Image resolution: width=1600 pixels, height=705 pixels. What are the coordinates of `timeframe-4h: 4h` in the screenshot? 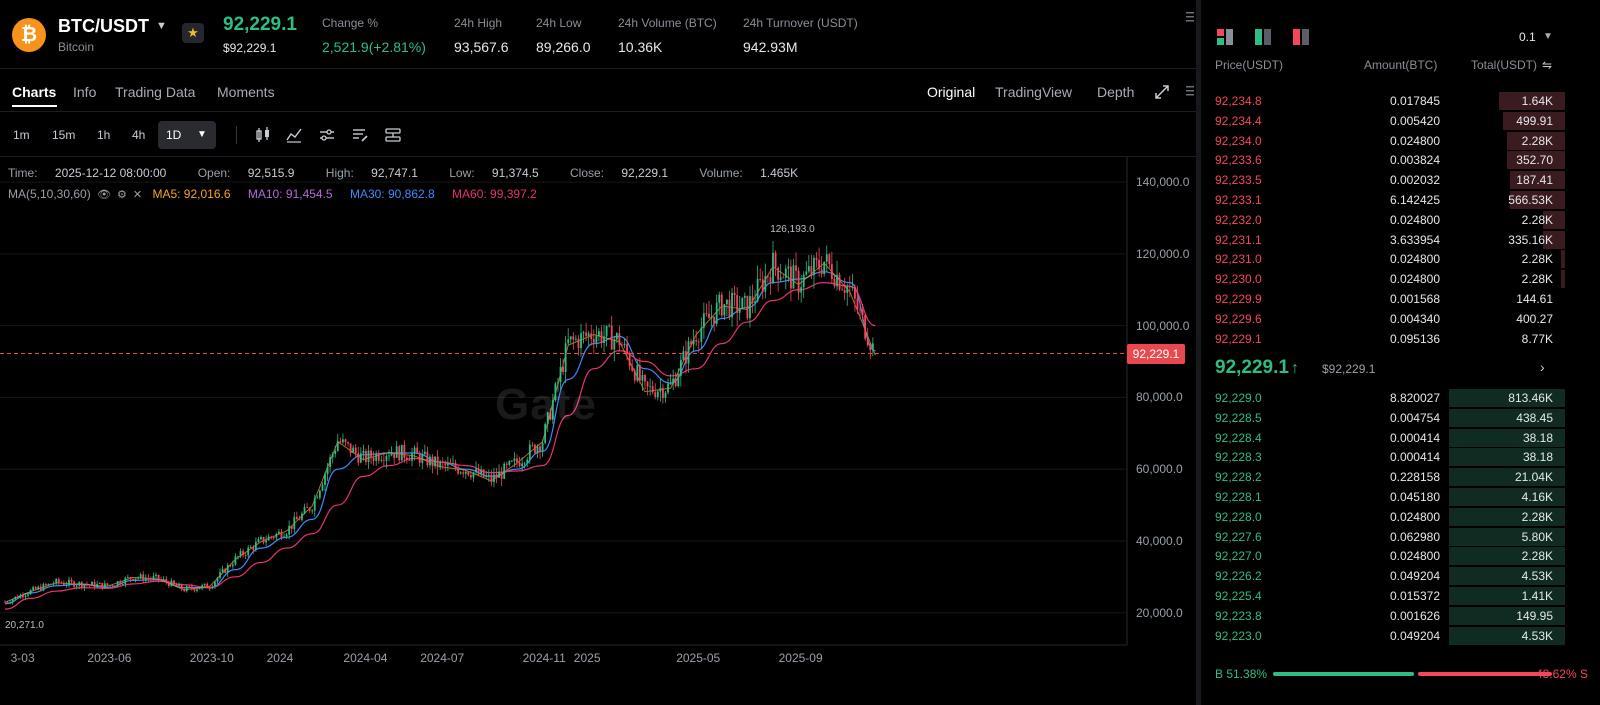 It's located at (139, 135).